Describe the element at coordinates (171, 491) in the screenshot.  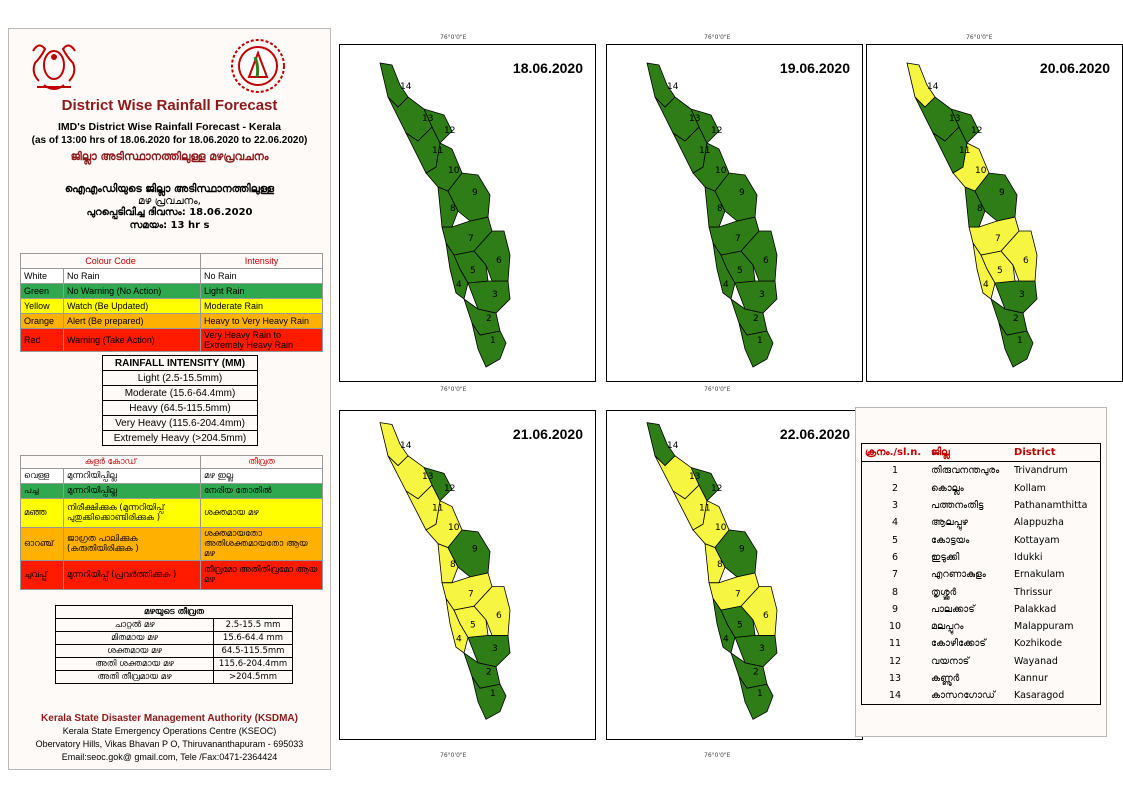
I see `ml-colour-code-row: പച്ച മുന്നറിയിപ്പില്ല നേരിയ തോതിൽ` at that location.